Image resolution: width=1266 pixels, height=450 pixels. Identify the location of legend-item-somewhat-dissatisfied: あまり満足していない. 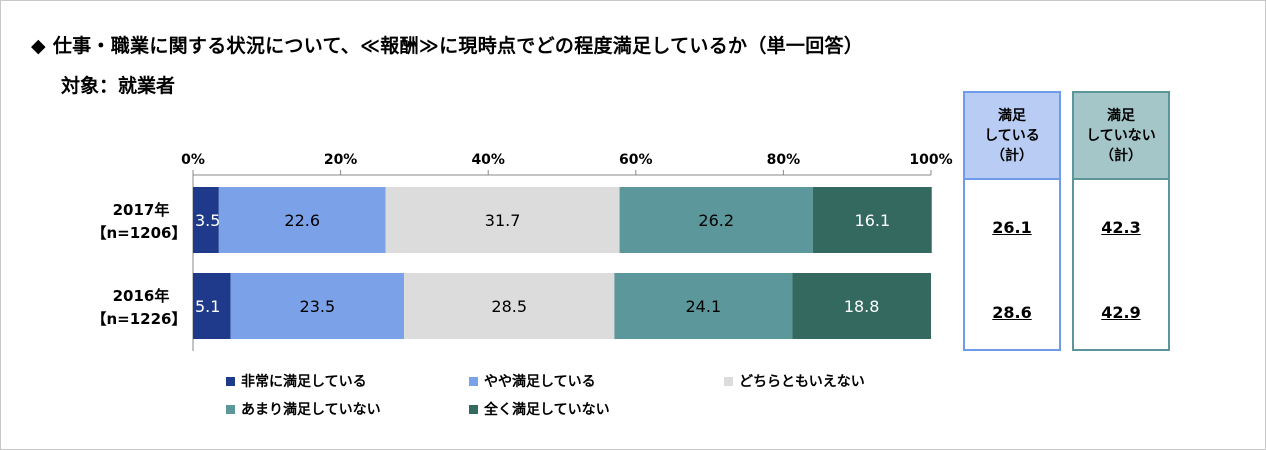
(303, 409).